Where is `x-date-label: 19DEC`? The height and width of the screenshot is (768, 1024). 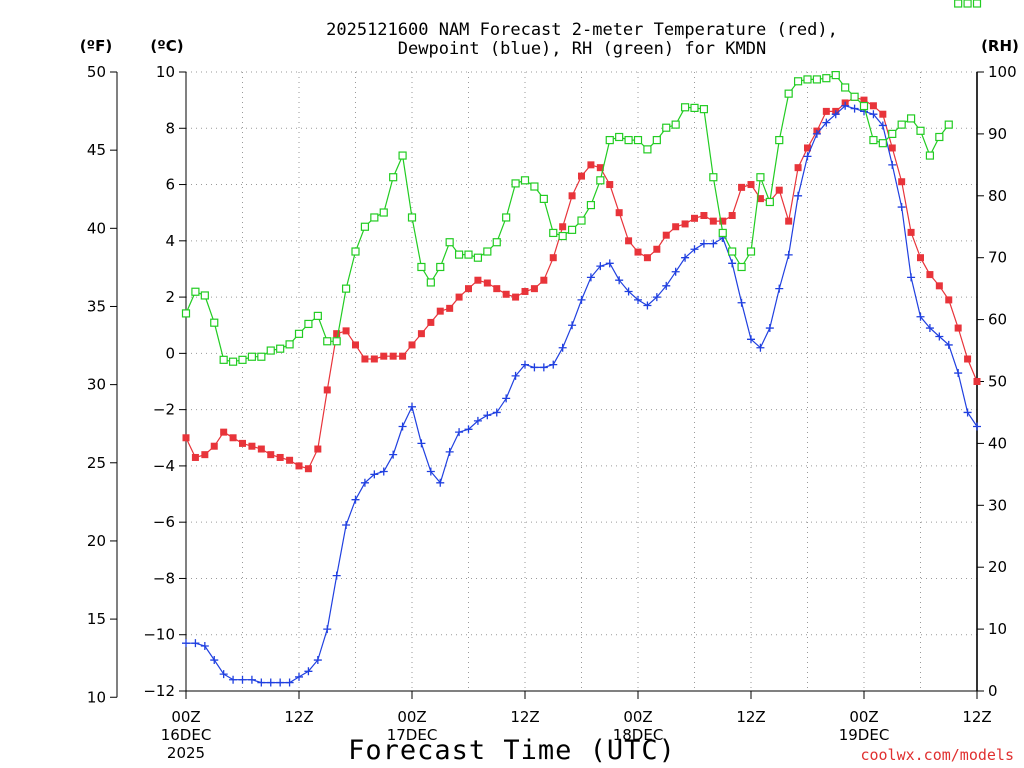 x-date-label: 19DEC is located at coordinates (864, 735).